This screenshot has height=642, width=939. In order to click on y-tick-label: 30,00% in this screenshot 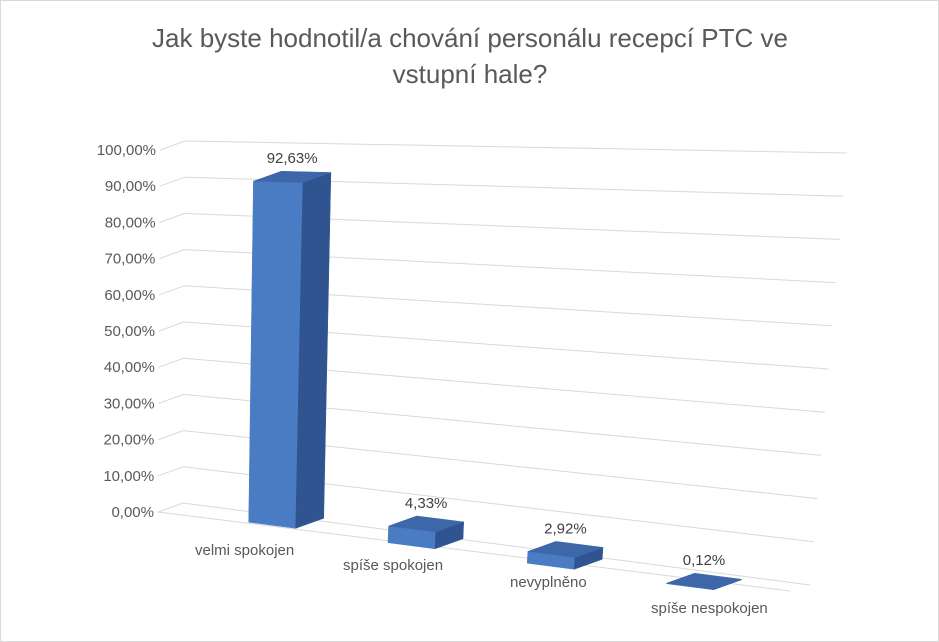, I will do `click(129, 403)`.